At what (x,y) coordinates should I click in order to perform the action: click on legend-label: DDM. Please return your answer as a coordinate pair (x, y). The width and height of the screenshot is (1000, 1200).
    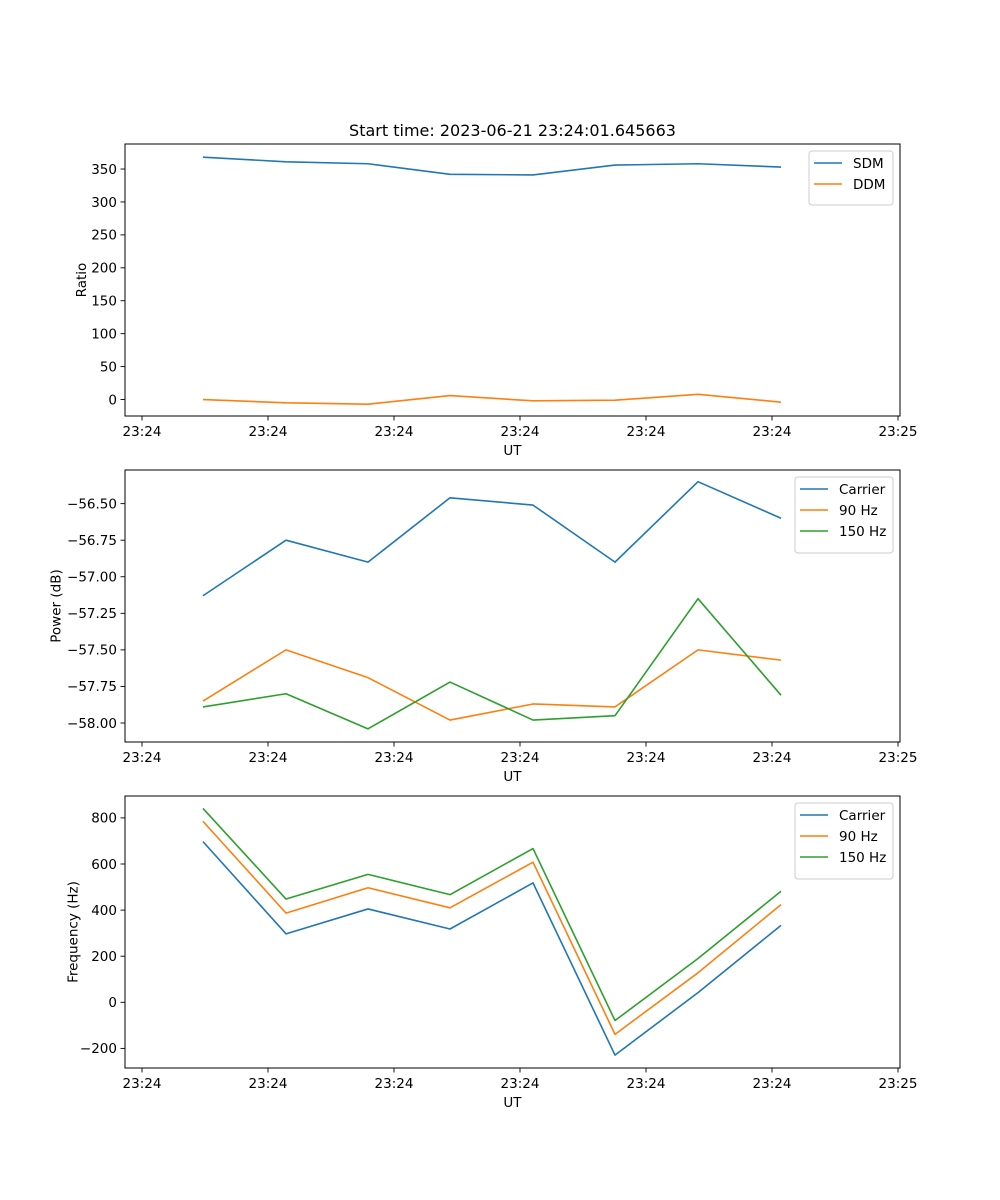
    Looking at the image, I should click on (869, 185).